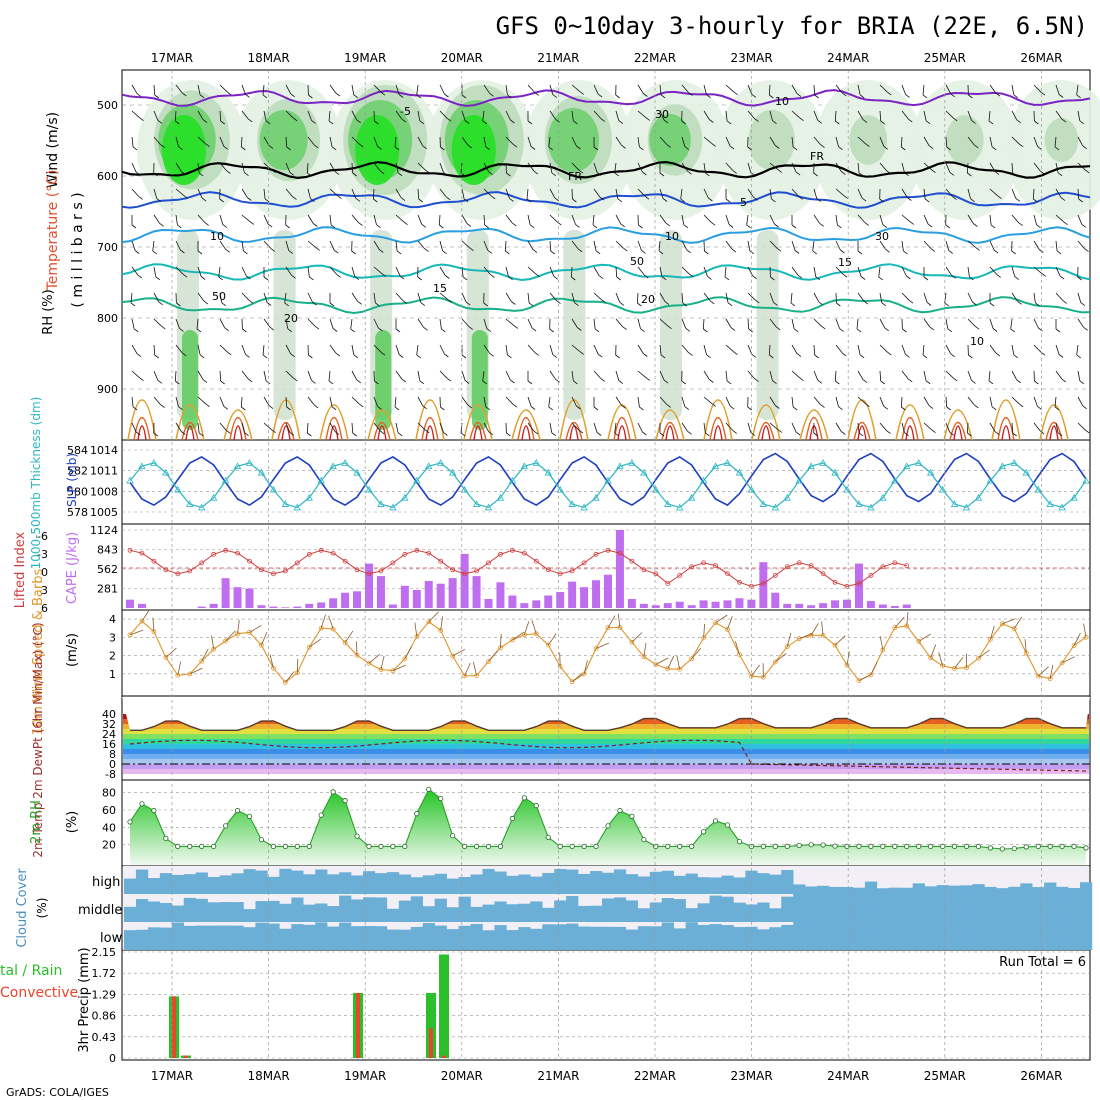 The width and height of the screenshot is (1100, 1100). I want to click on li-tick: 3, so click(44, 590).